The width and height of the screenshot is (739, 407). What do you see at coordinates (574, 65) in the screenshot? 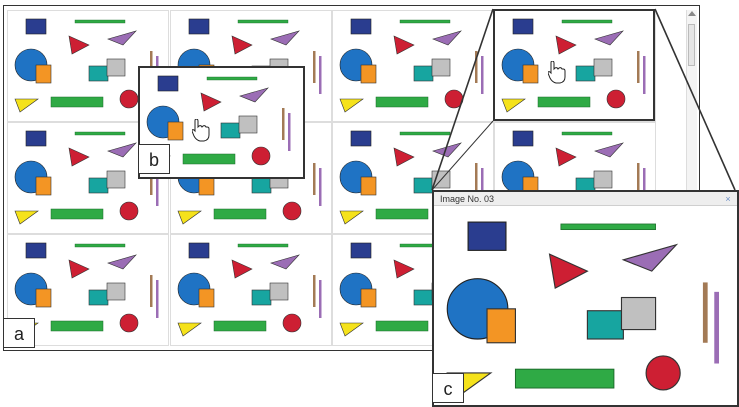
I see `selected-thumbnail-highlight` at bounding box center [574, 65].